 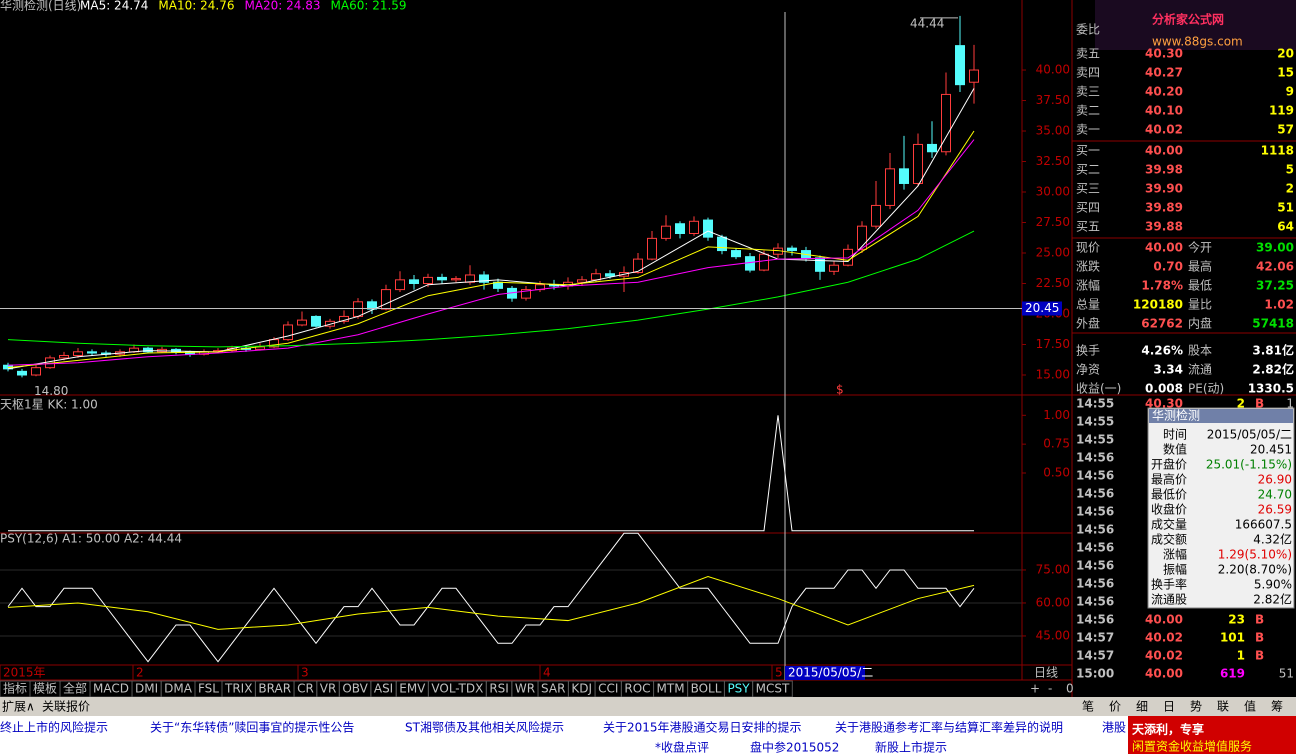 What do you see at coordinates (15, 688) in the screenshot?
I see `tab: 指标` at bounding box center [15, 688].